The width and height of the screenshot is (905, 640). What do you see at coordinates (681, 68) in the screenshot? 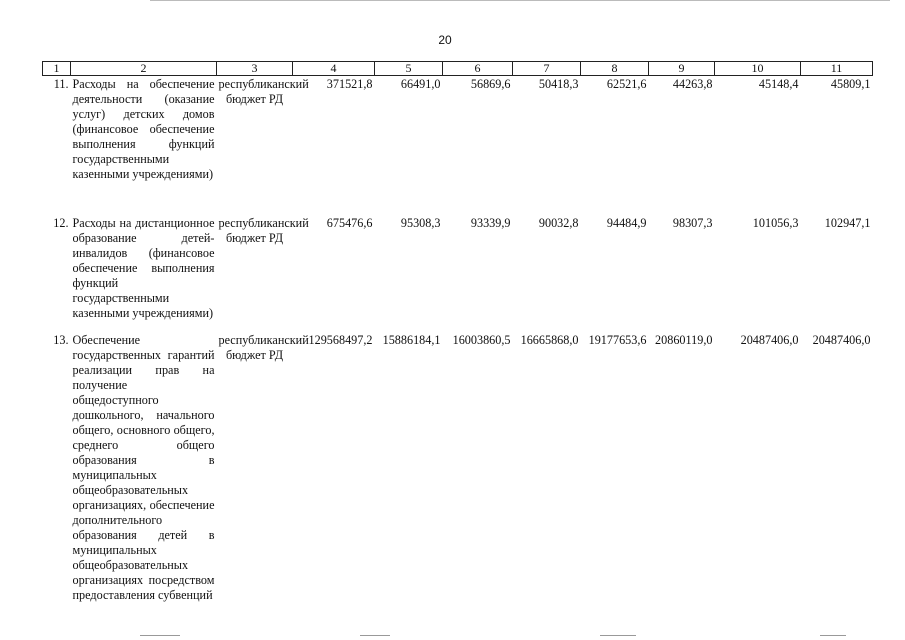
I see `col-header-9: 9` at bounding box center [681, 68].